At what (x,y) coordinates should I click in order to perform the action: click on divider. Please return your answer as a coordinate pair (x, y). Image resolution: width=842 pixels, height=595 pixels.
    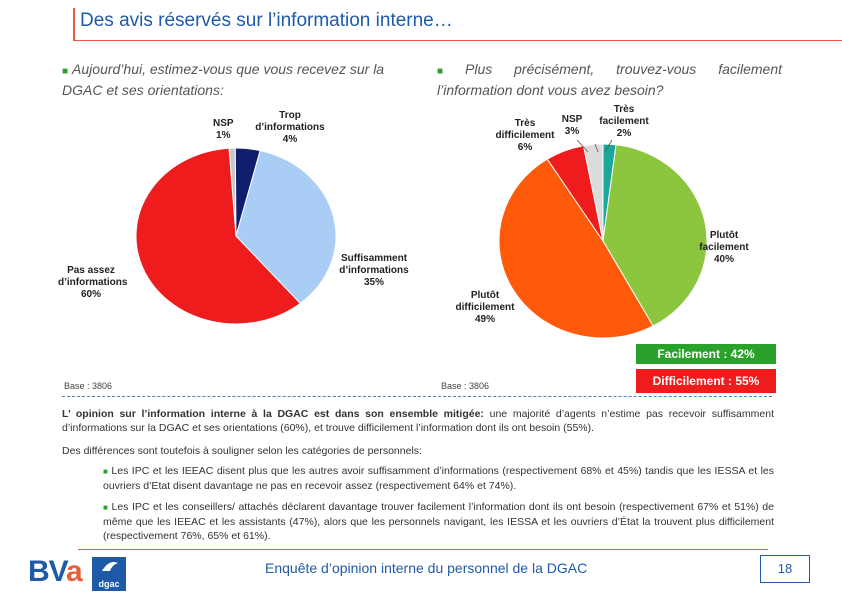
    Looking at the image, I should click on (417, 396).